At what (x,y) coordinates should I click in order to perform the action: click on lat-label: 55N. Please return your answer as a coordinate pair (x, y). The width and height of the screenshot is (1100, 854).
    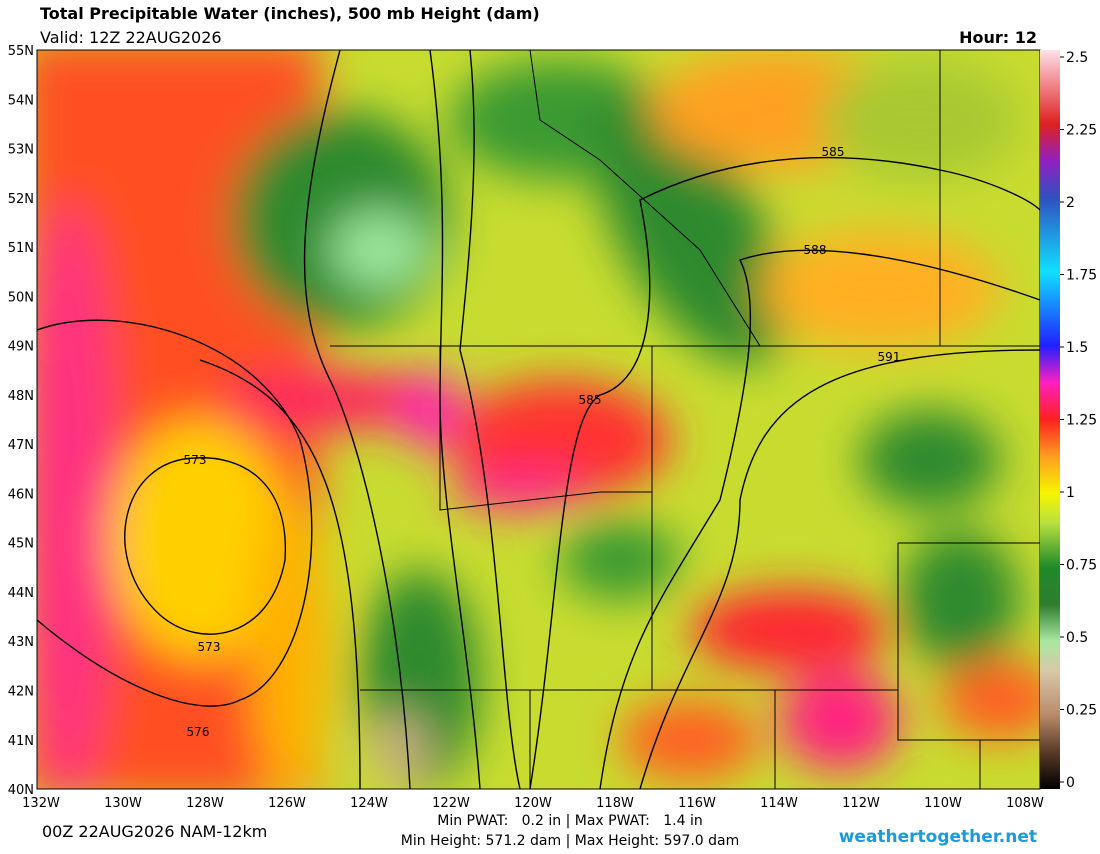
    Looking at the image, I should click on (21, 51).